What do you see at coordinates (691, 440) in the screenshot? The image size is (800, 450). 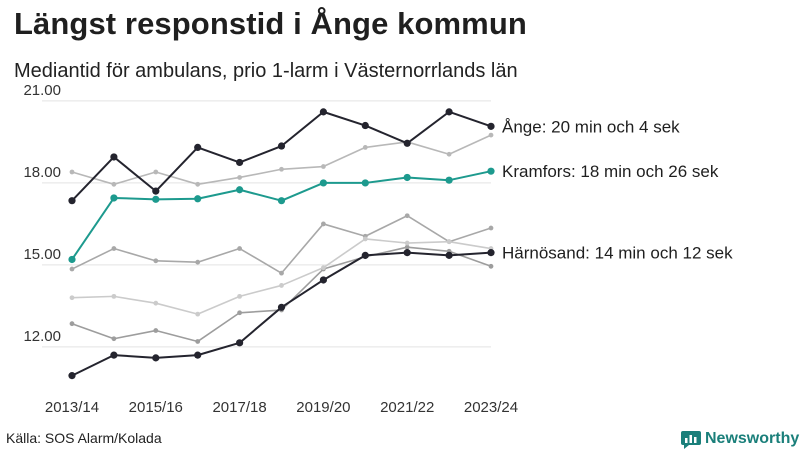 I see `newsworthy-chart-icon` at bounding box center [691, 440].